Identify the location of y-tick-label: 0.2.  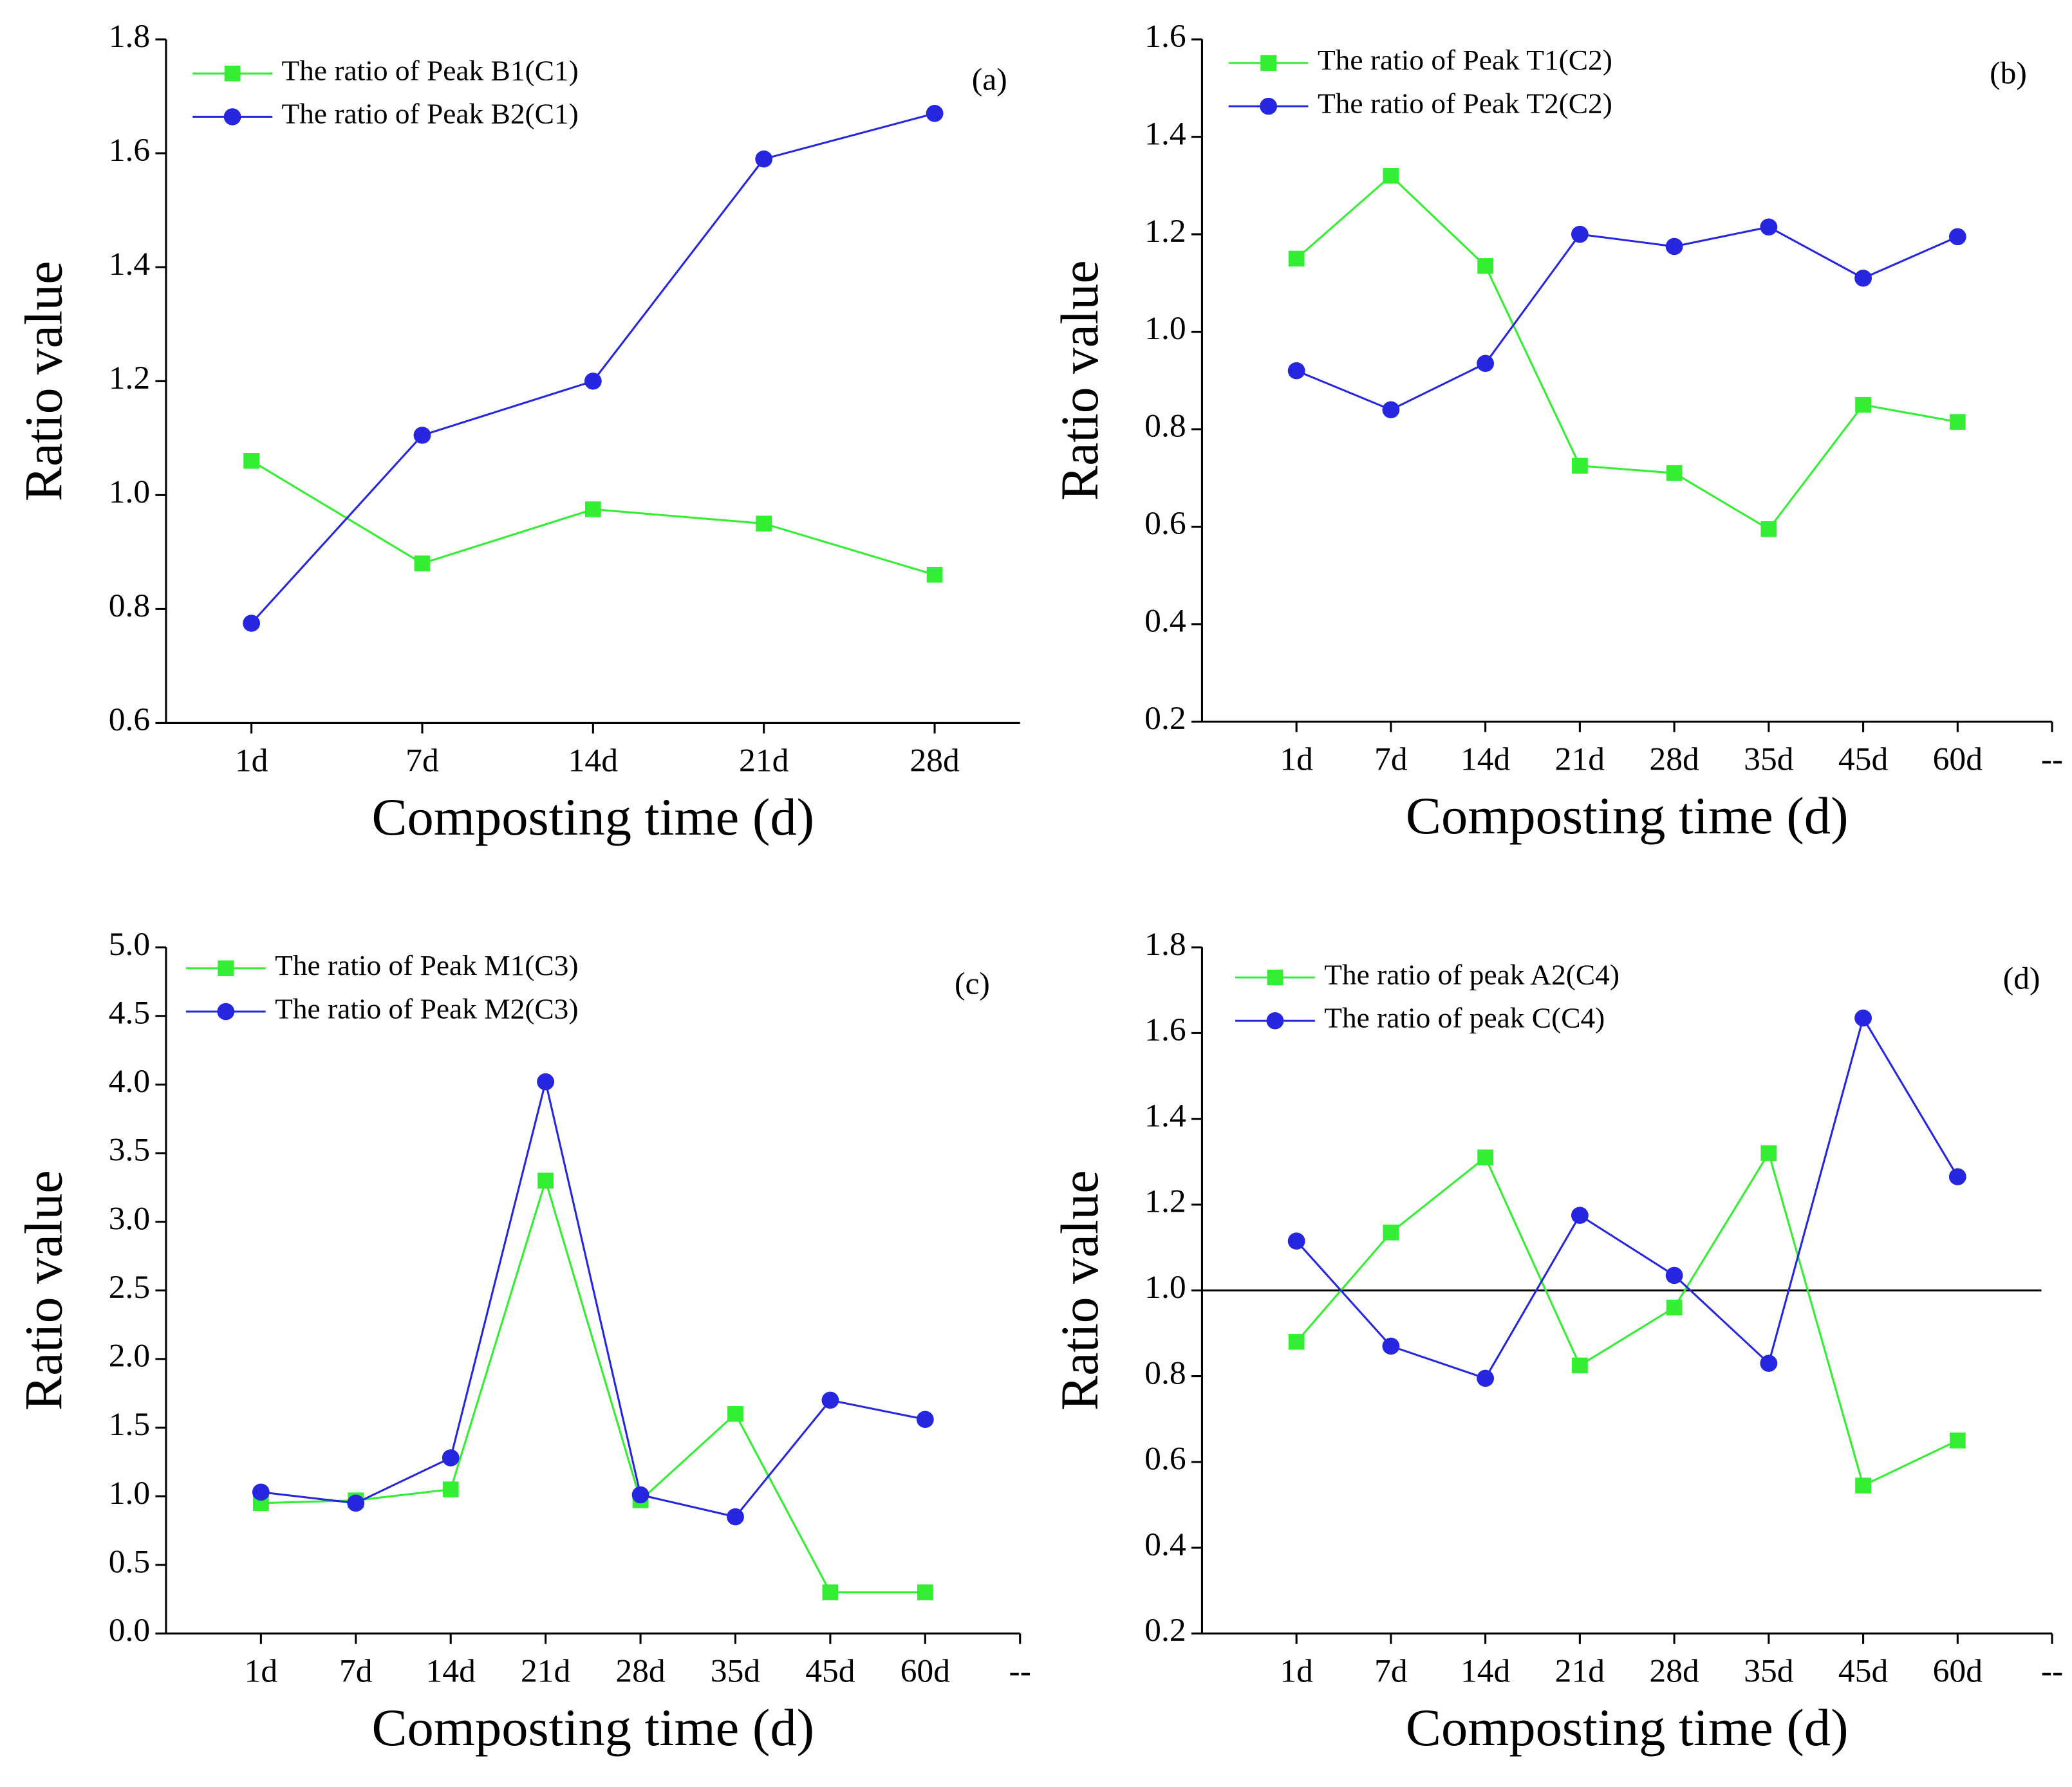
(1165, 1631).